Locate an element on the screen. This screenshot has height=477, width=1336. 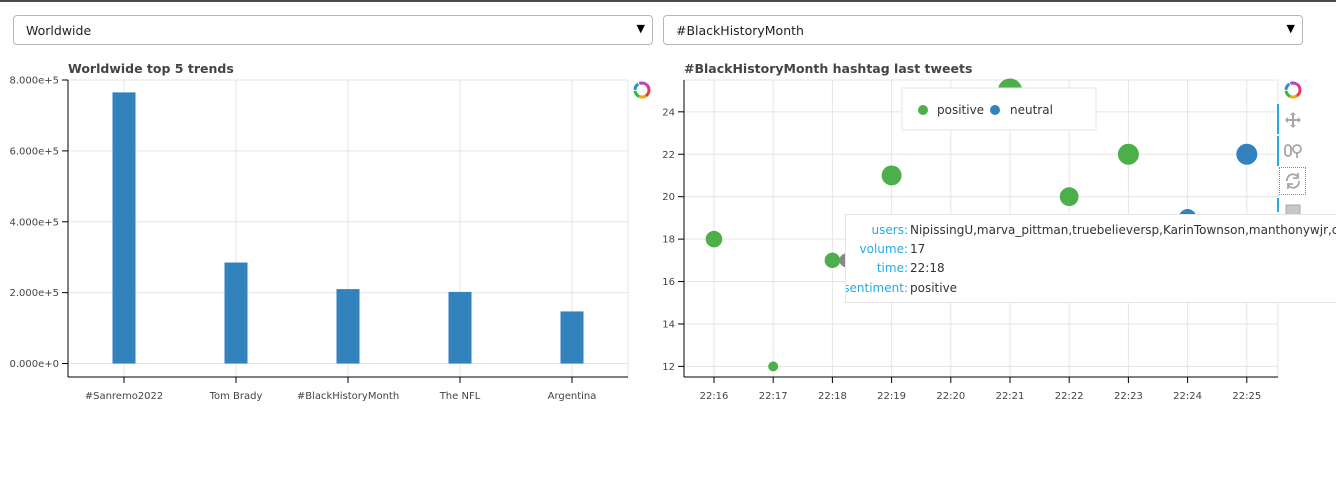
save-tool-icon is located at coordinates (1293, 209).